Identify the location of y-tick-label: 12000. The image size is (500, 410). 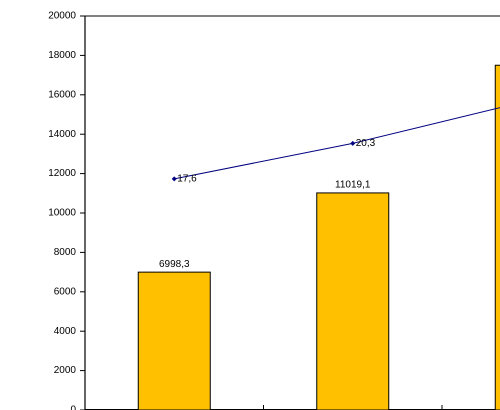
(62, 173).